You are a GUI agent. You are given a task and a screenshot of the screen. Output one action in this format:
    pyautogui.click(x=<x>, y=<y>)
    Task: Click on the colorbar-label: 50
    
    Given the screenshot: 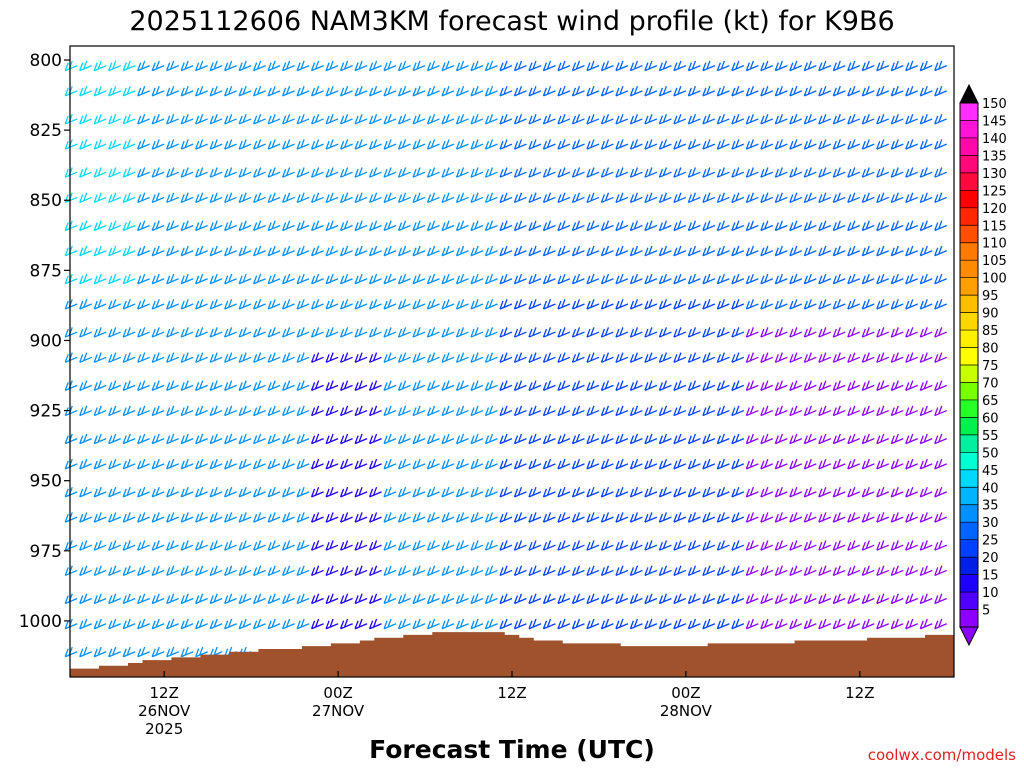 What is the action you would take?
    pyautogui.click(x=990, y=453)
    